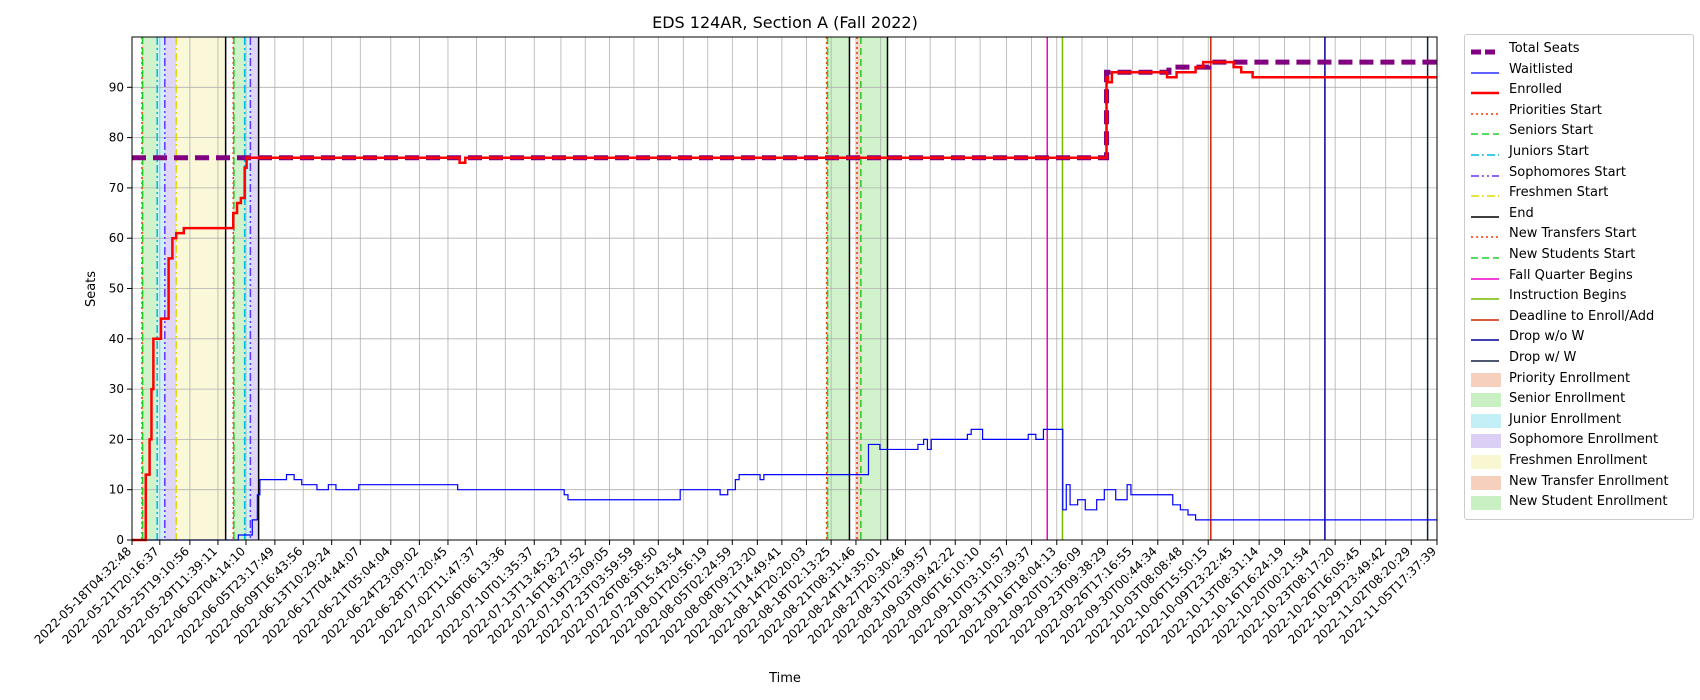 Image resolution: width=1700 pixels, height=700 pixels. Describe the element at coordinates (1572, 254) in the screenshot. I see `legend-label: New Students Start` at that location.